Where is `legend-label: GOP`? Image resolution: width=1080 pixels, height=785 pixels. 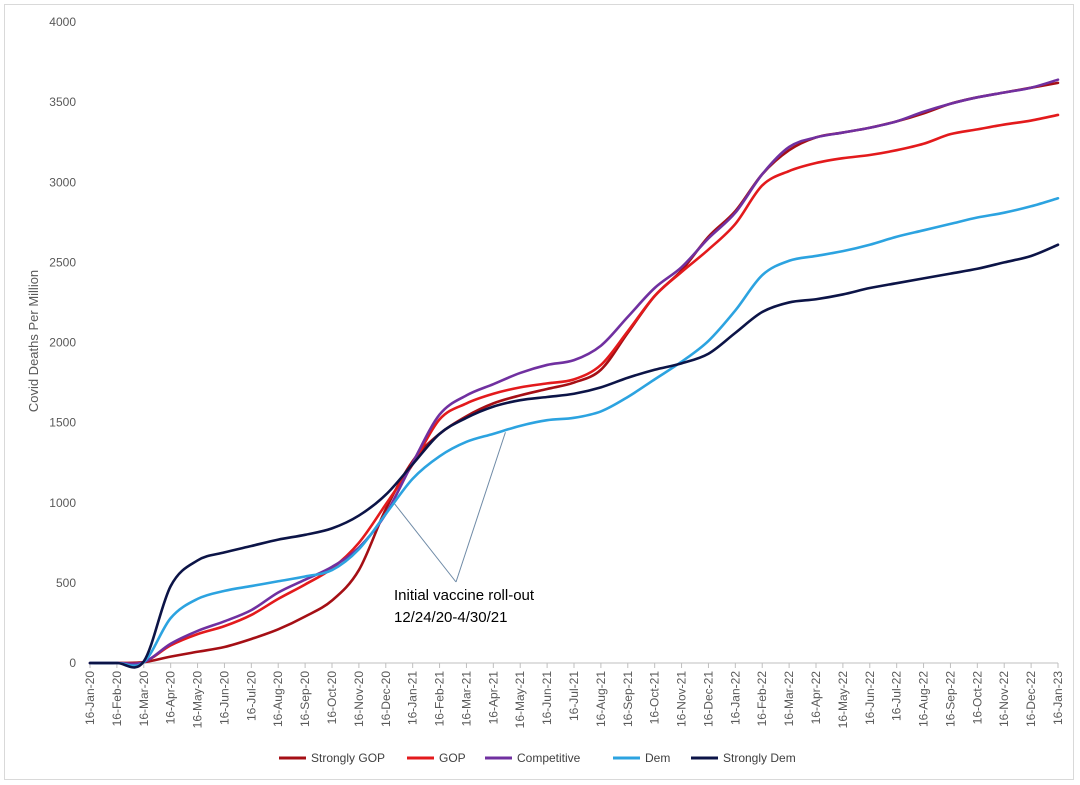
legend-label: GOP is located at coordinates (452, 758).